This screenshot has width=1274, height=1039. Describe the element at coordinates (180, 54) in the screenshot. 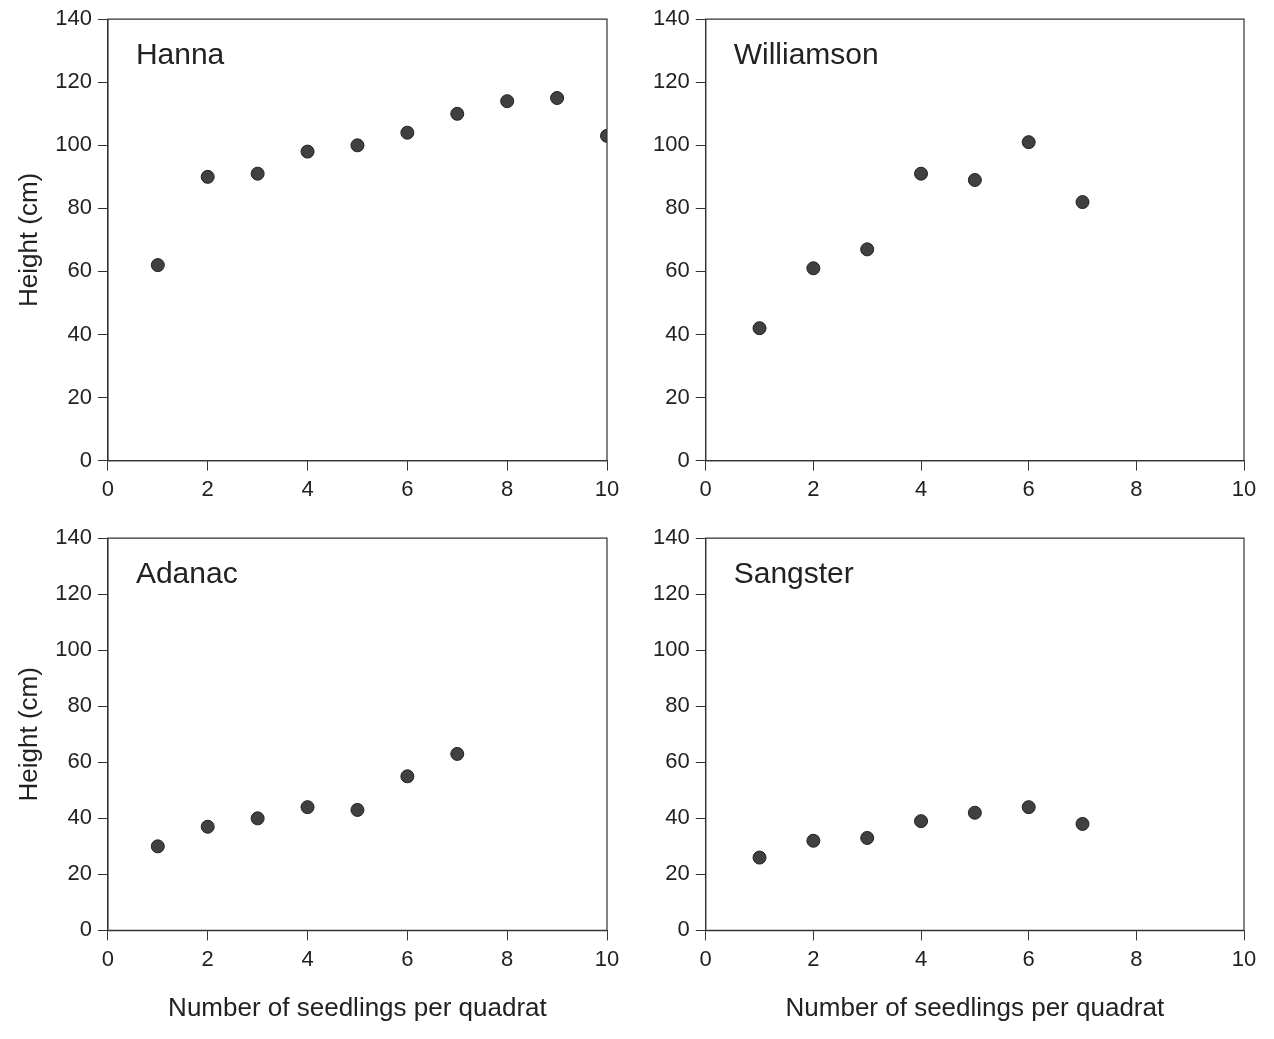

I see `annotation: Hanna` at that location.